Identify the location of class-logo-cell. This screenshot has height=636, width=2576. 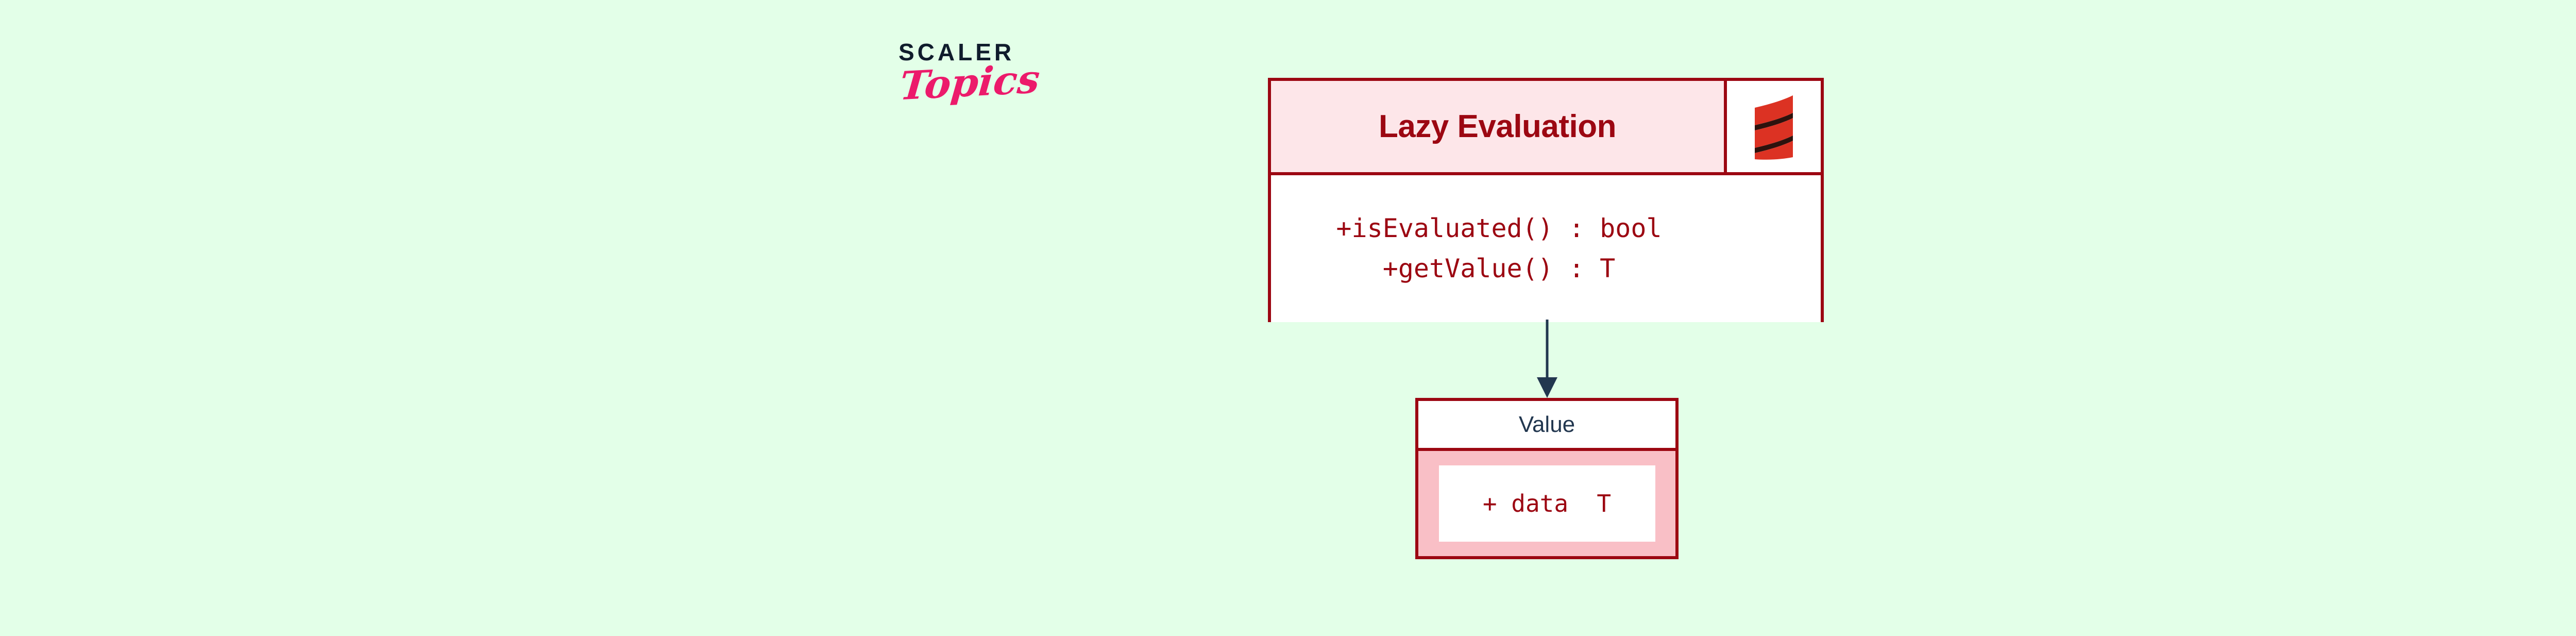
(1774, 126).